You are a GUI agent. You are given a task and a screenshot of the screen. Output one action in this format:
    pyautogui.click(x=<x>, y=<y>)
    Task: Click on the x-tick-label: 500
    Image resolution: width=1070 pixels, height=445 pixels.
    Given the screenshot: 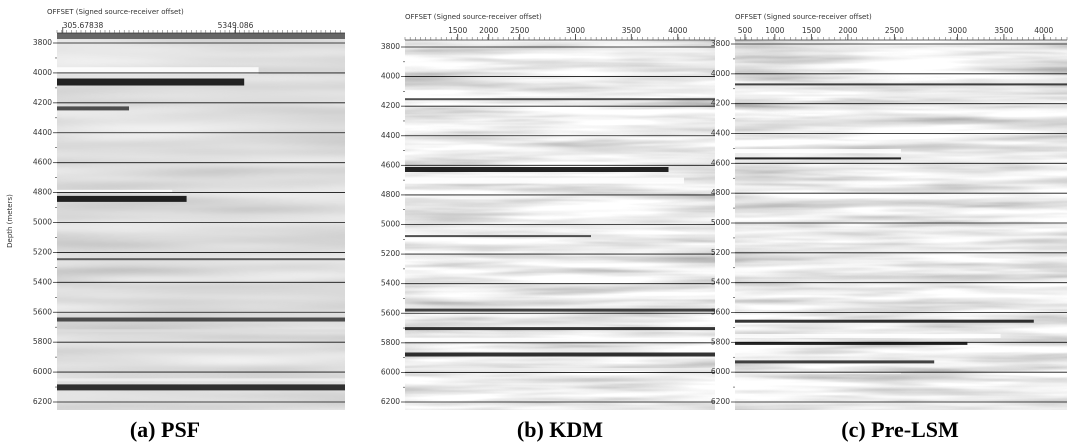 What is the action you would take?
    pyautogui.click(x=745, y=30)
    